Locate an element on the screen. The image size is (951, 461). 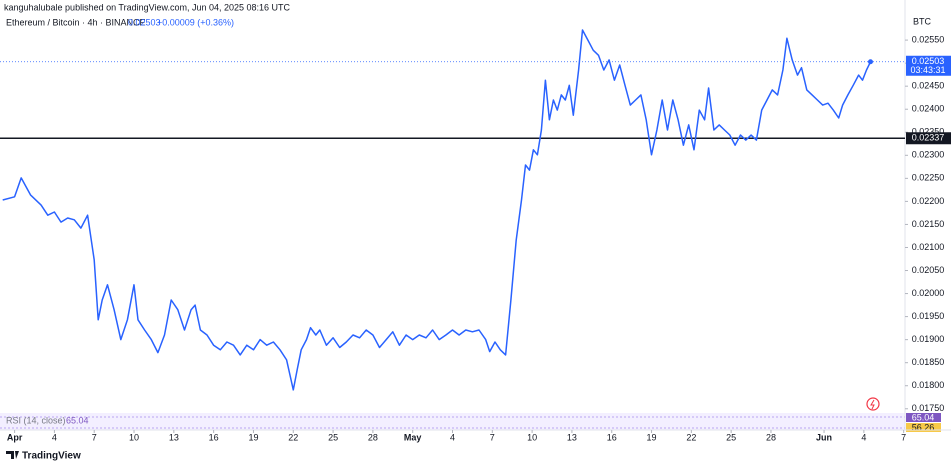
rsi-pane is located at coordinates (452, 421).